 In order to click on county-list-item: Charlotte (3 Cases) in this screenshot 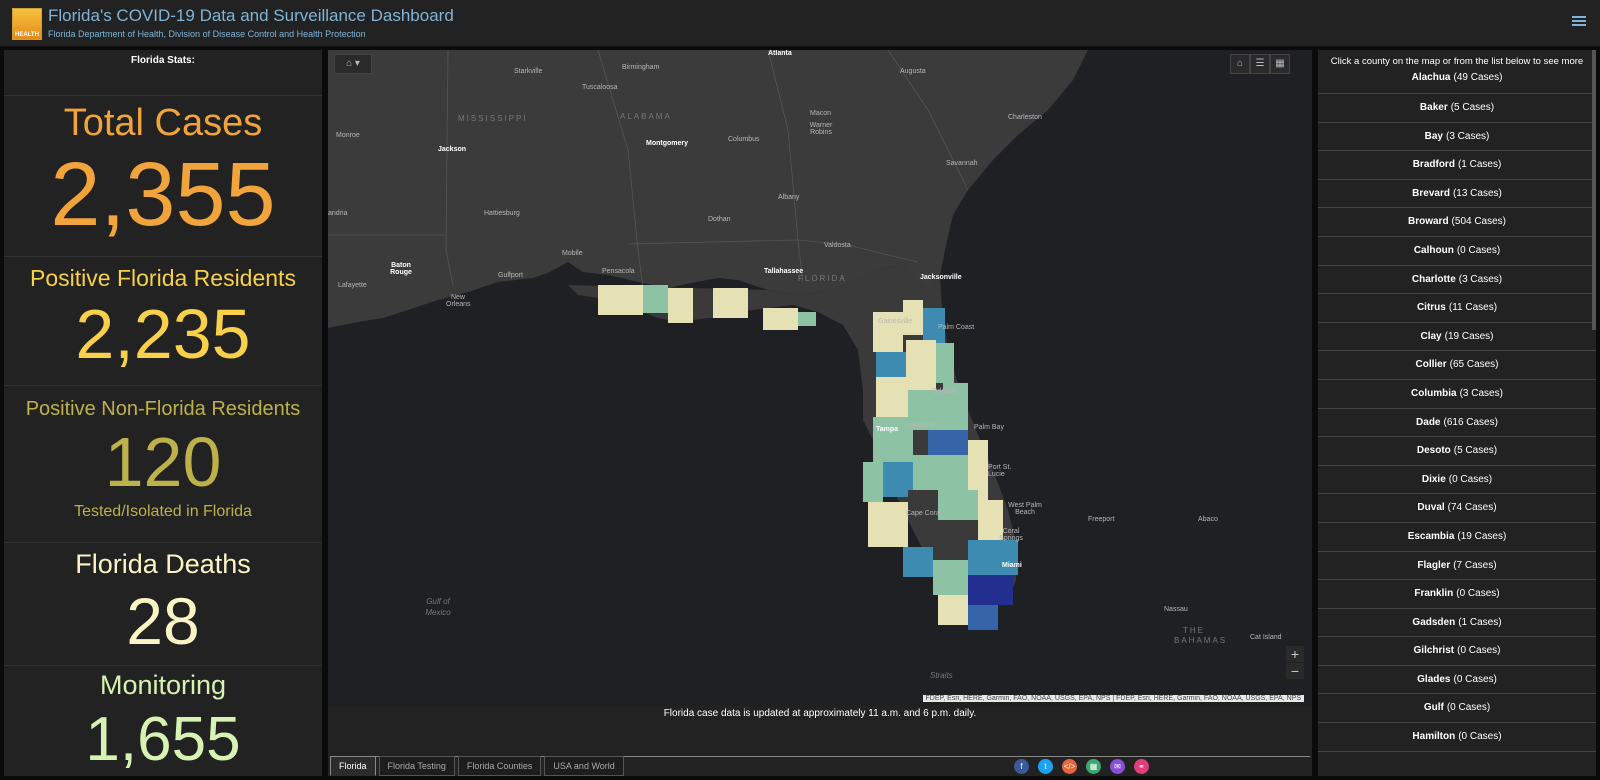, I will do `click(1457, 280)`.